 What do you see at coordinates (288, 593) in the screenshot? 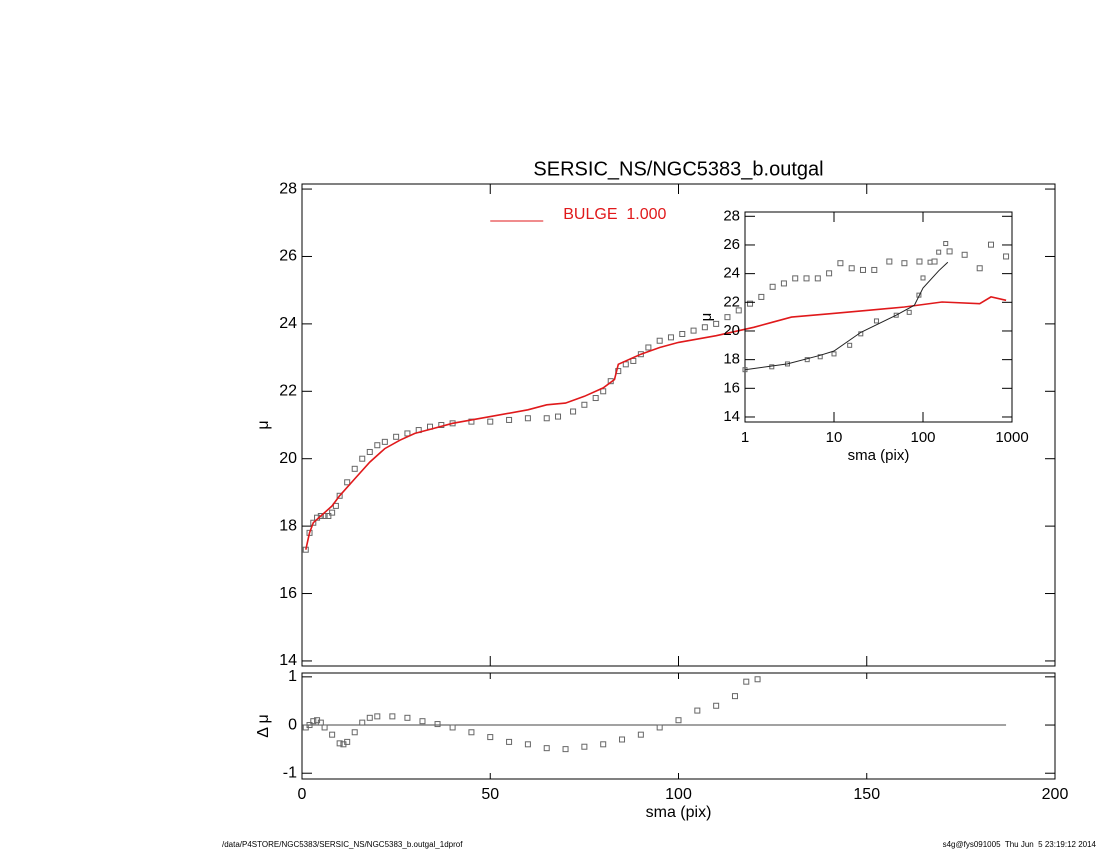
I see `y-tick-label: 16` at bounding box center [288, 593].